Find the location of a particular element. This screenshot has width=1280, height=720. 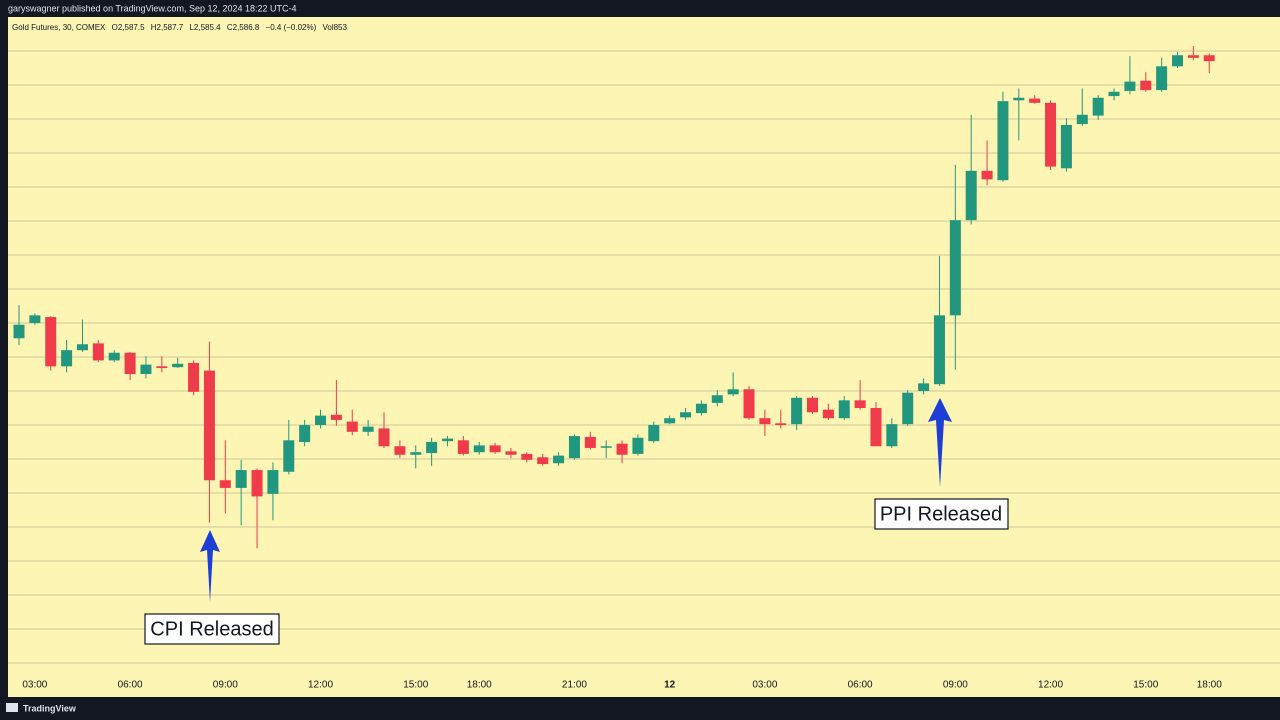

volume: Vol853 is located at coordinates (334, 27).